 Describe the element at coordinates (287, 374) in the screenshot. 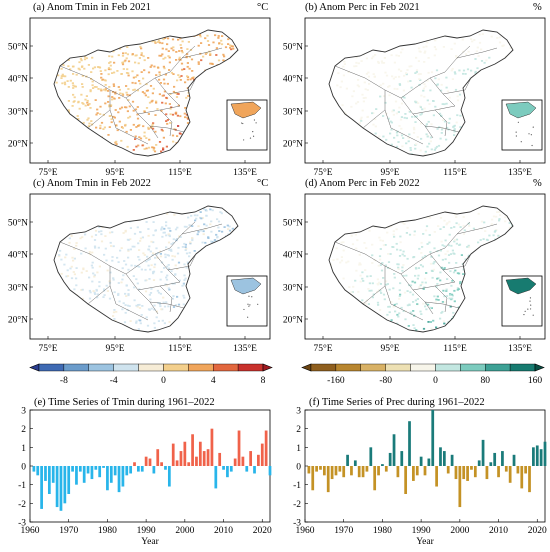

I see `colorbars: -8 -4 0 4 8 -160 -80 0 80 160` at that location.